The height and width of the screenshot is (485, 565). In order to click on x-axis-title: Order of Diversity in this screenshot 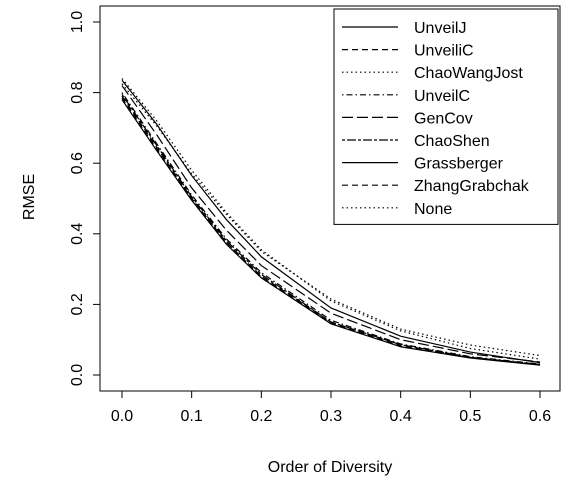, I will do `click(330, 467)`.